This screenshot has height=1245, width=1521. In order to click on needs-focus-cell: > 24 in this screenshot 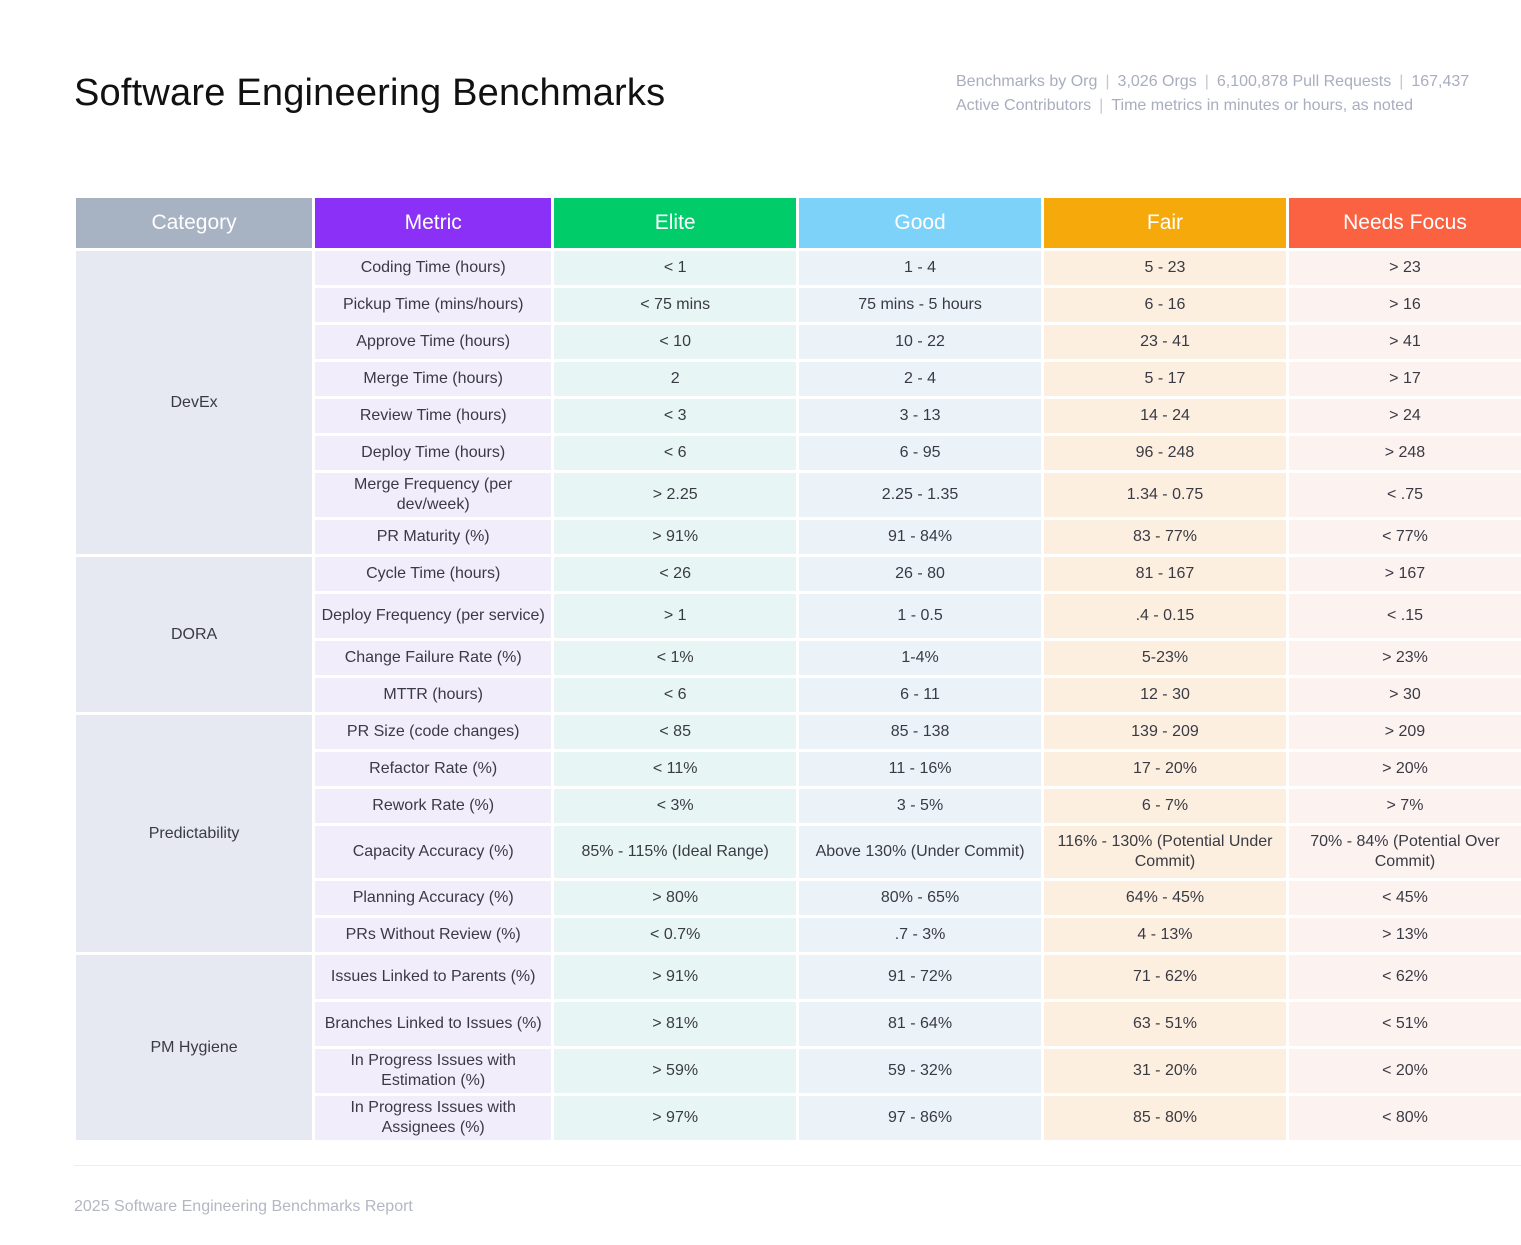, I will do `click(1404, 416)`.